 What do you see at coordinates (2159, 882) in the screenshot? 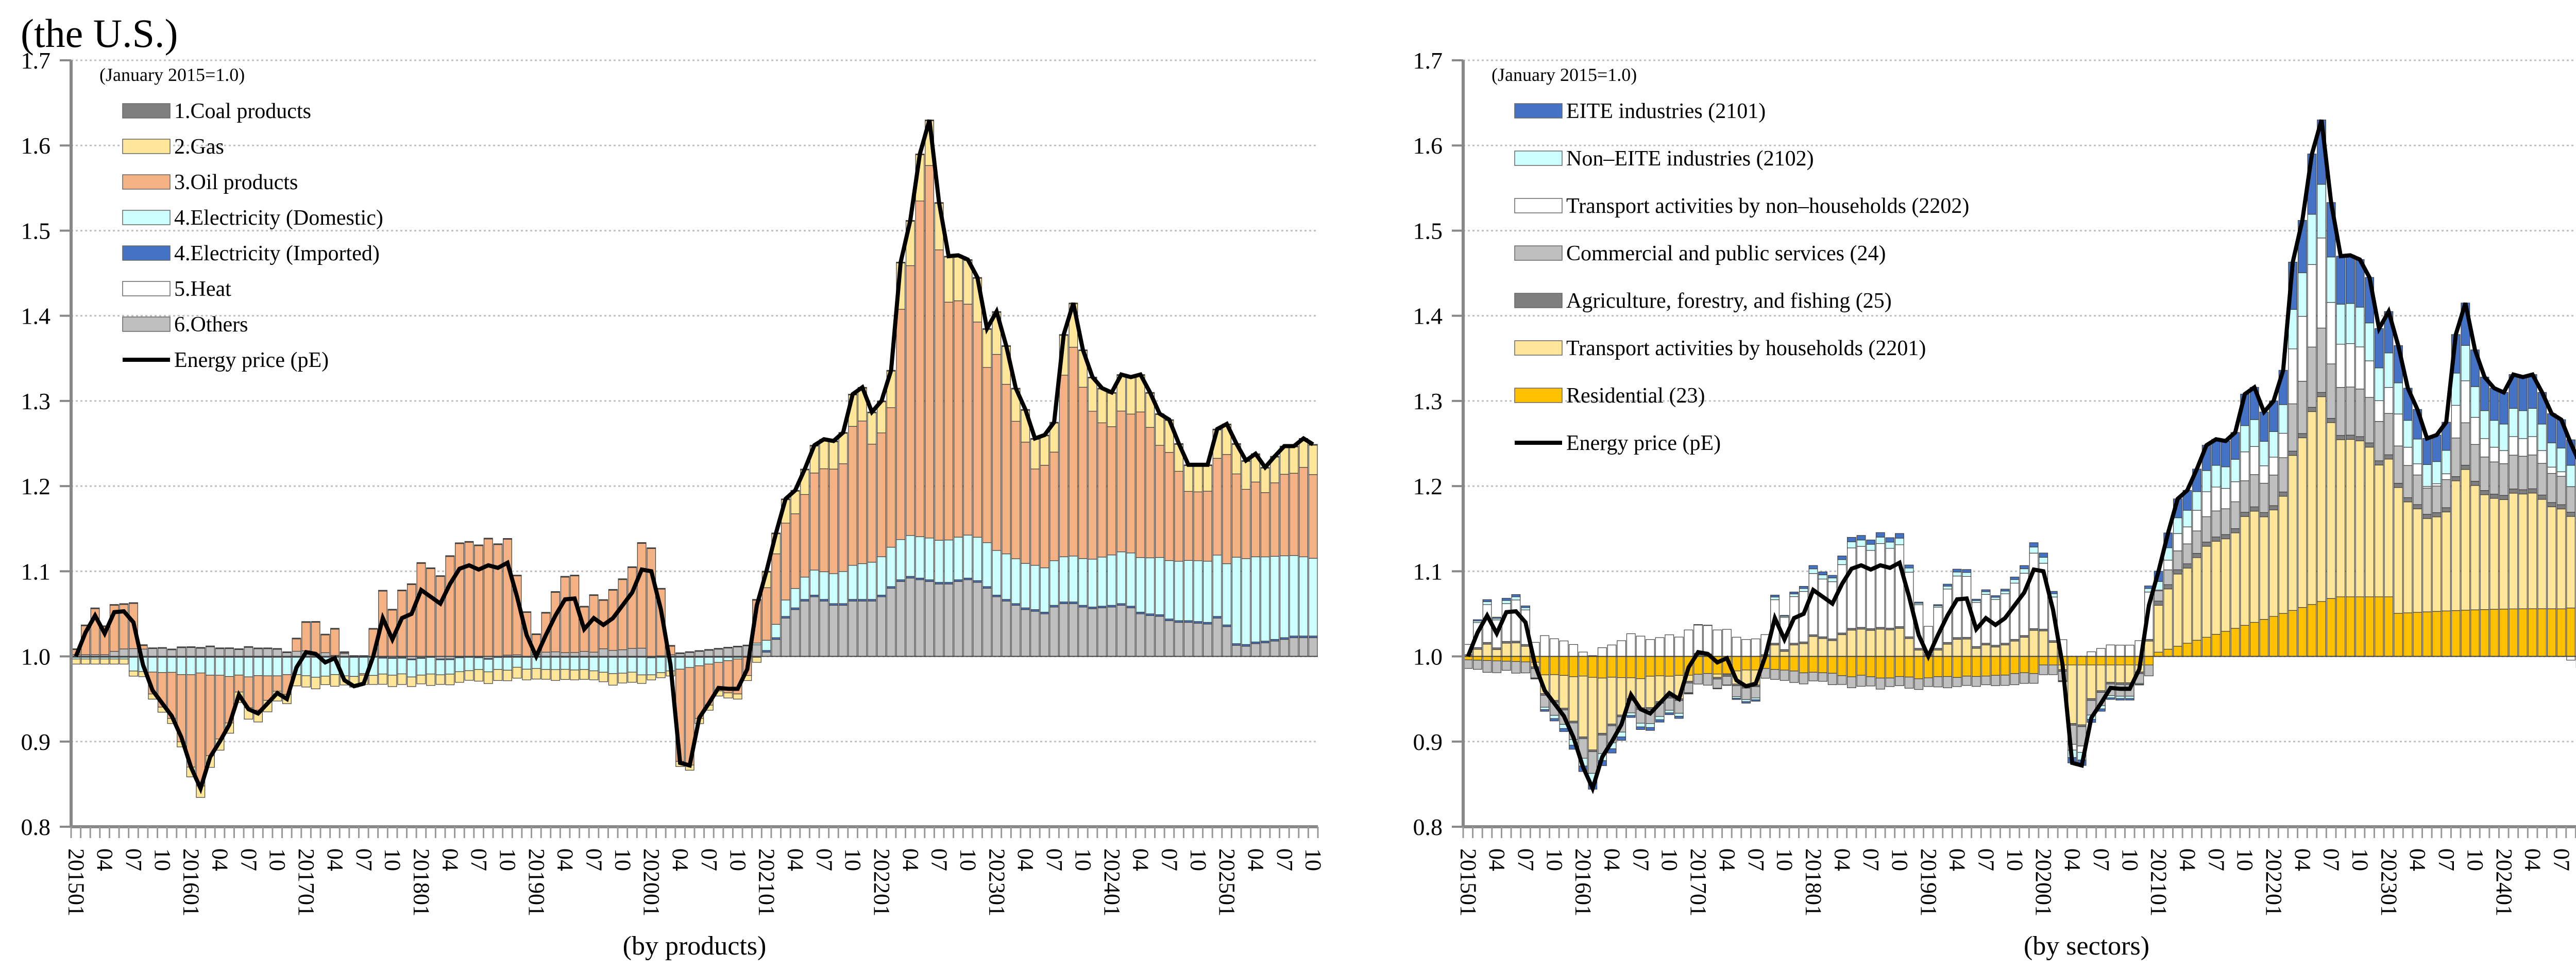
I see `x-tick-label: 202101` at bounding box center [2159, 882].